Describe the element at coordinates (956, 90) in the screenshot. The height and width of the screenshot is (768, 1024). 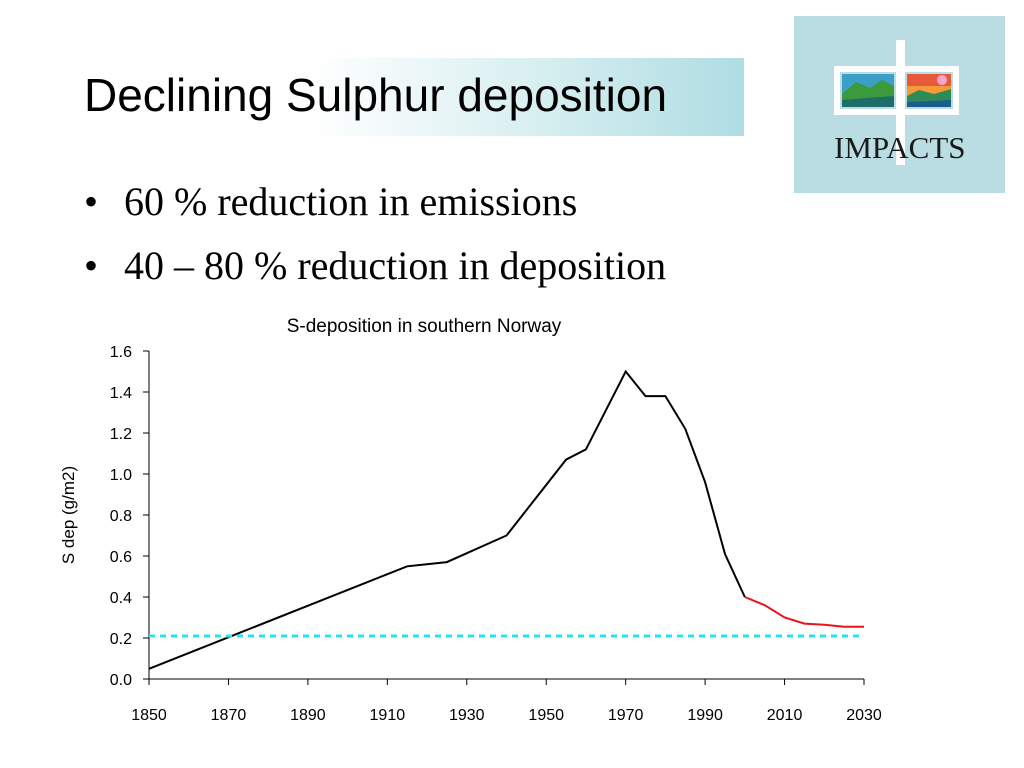
I see `logo-frame-right` at that location.